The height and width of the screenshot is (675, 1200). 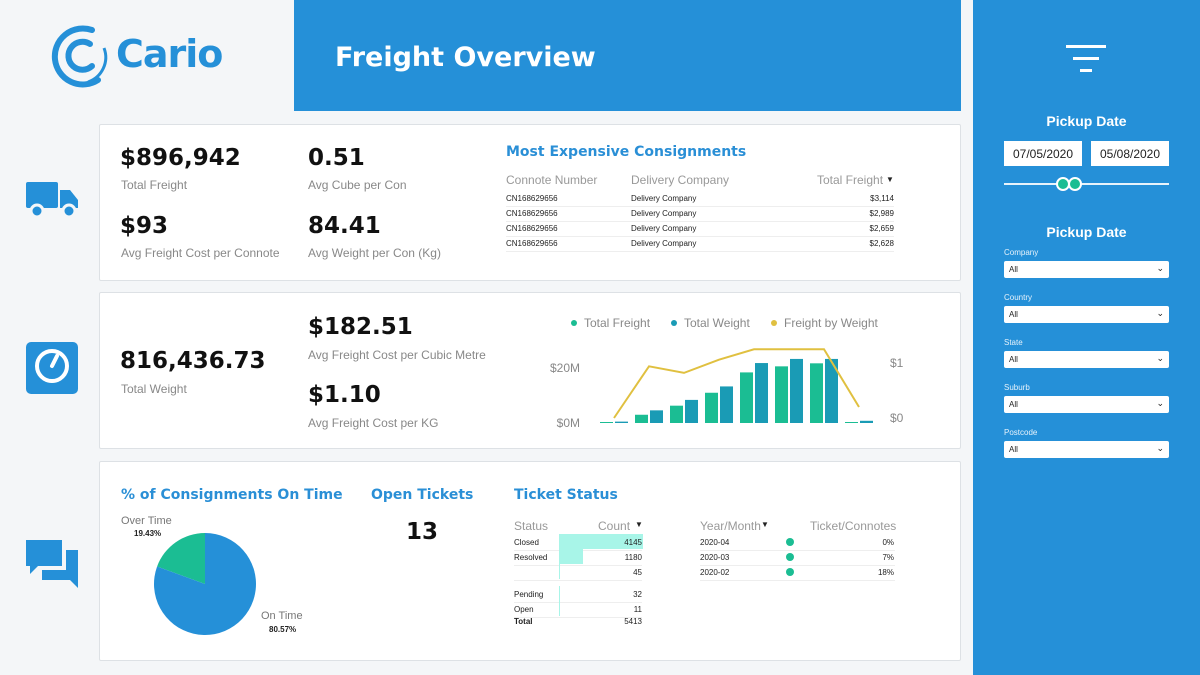 What do you see at coordinates (360, 327) in the screenshot?
I see `cost-per-cubic-value: $182.51` at bounding box center [360, 327].